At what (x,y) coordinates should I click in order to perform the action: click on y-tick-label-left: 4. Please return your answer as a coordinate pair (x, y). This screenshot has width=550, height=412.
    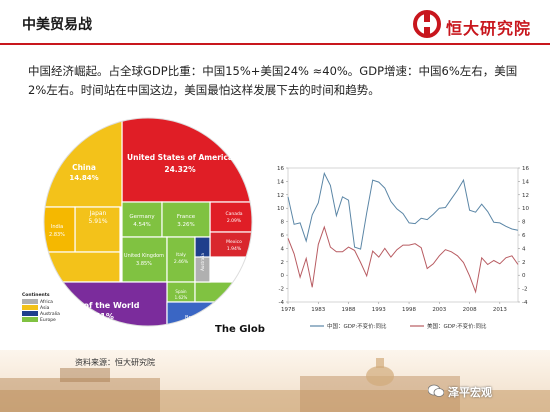
    Looking at the image, I should click on (283, 249).